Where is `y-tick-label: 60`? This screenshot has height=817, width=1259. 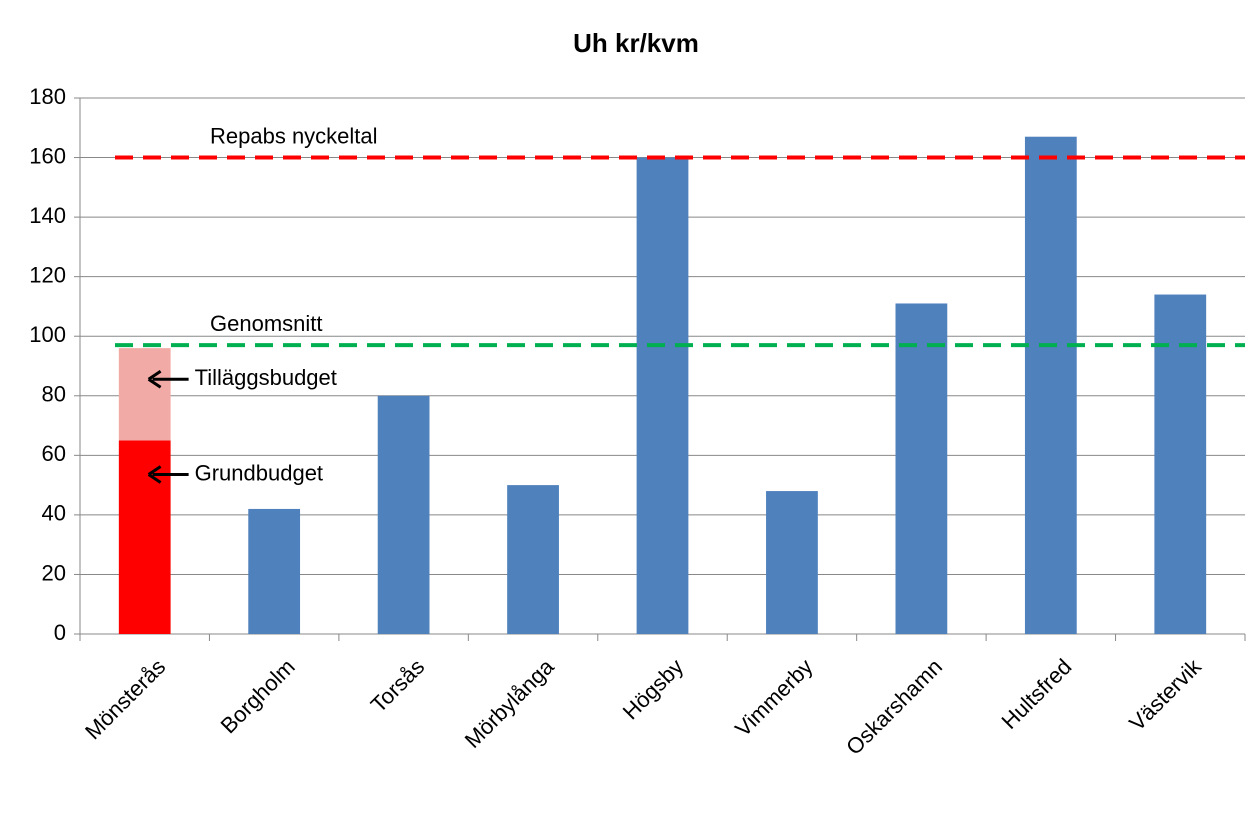 y-tick-label: 60 is located at coordinates (54, 453).